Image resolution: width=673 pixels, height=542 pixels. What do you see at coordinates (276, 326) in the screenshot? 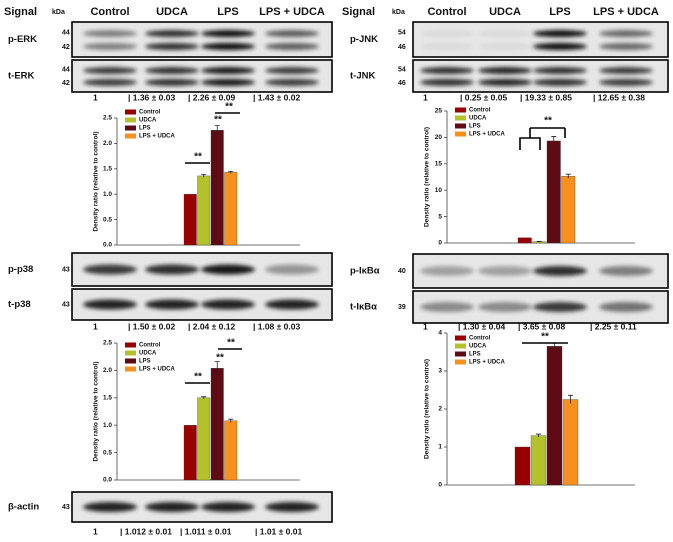
I see `quantification: | 1.08 ± 0.03` at bounding box center [276, 326].